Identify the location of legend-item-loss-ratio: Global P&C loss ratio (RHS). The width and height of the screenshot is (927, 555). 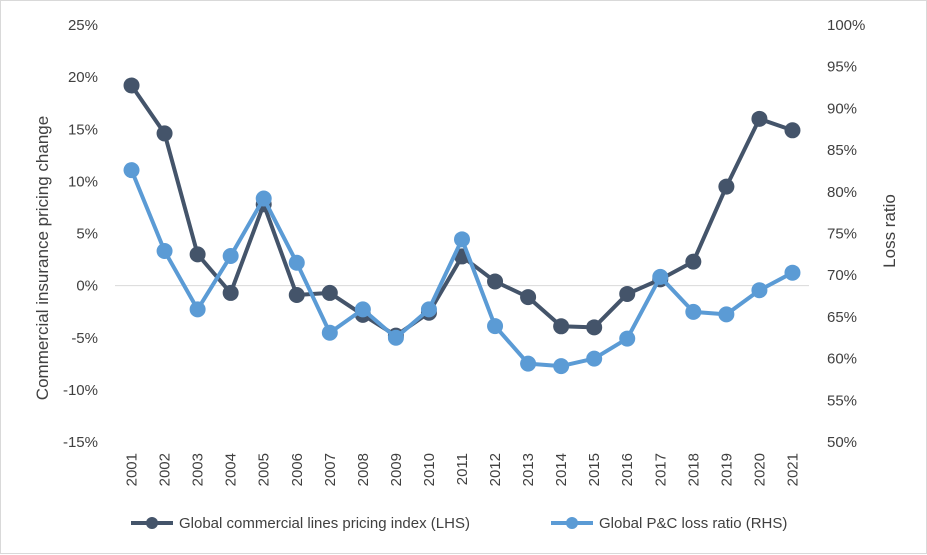
(669, 523).